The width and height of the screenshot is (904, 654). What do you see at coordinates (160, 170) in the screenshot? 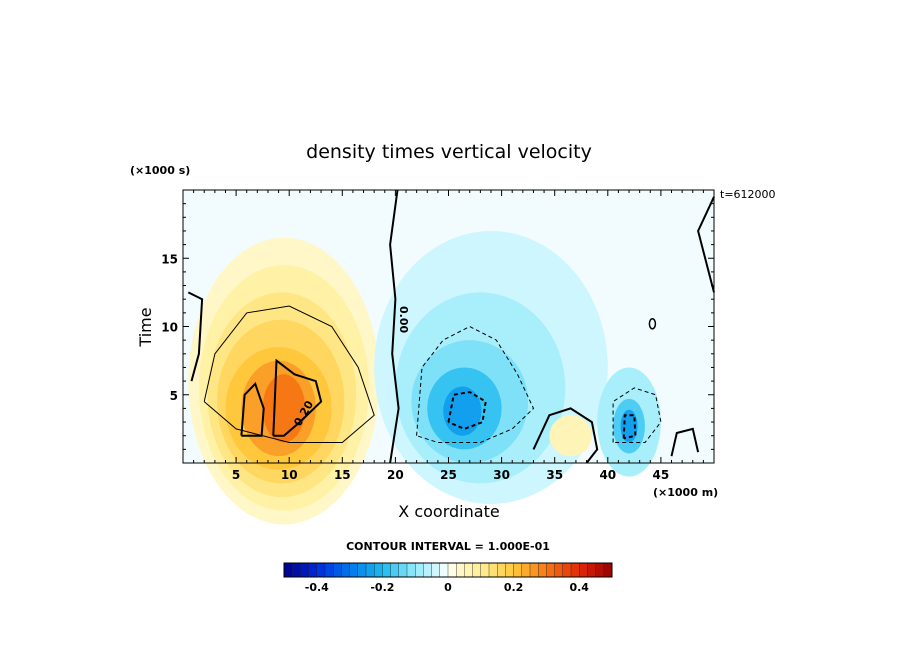
I see `y-unit-label: (×1000 s)` at bounding box center [160, 170].